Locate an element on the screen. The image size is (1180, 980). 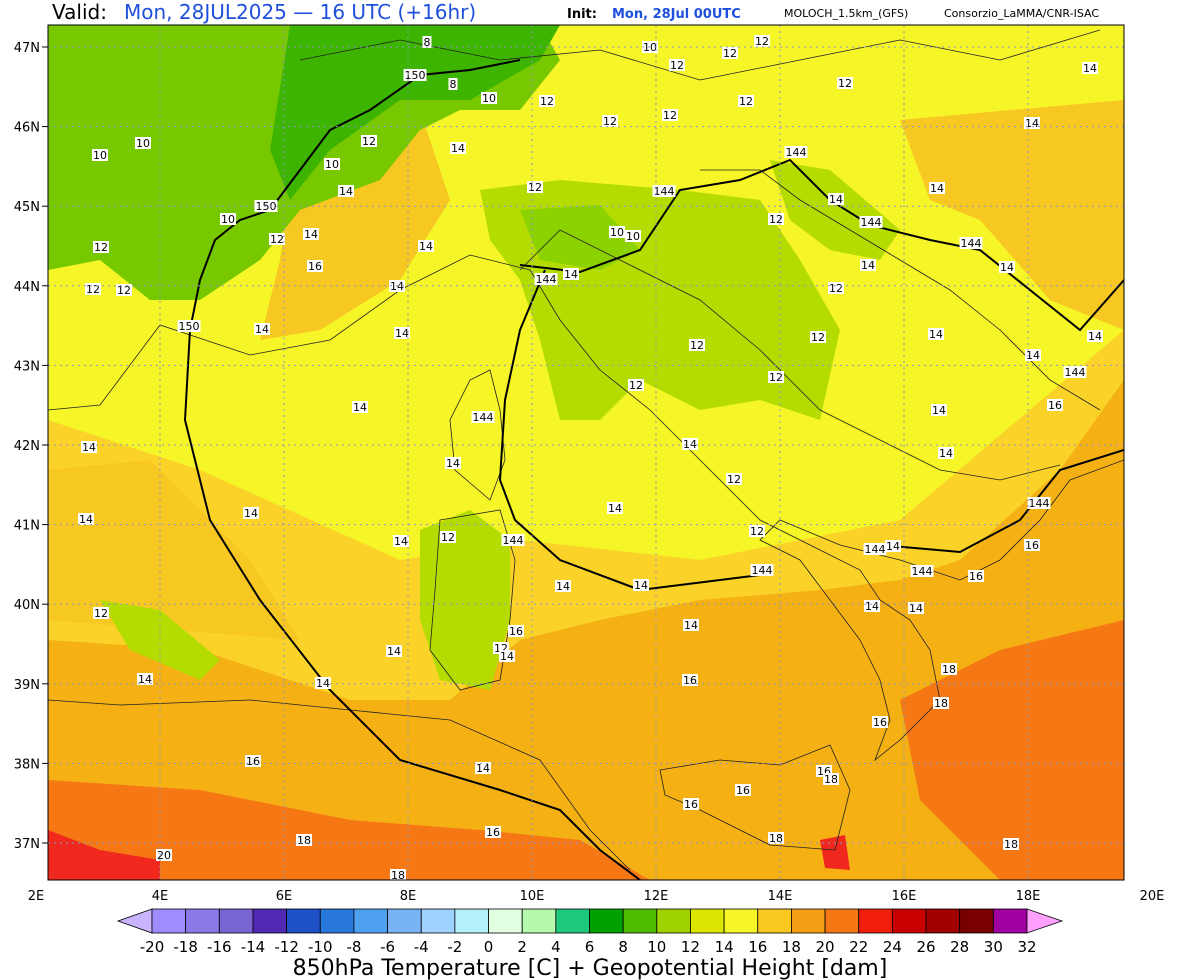
contour-label: 150 is located at coordinates (189, 326).